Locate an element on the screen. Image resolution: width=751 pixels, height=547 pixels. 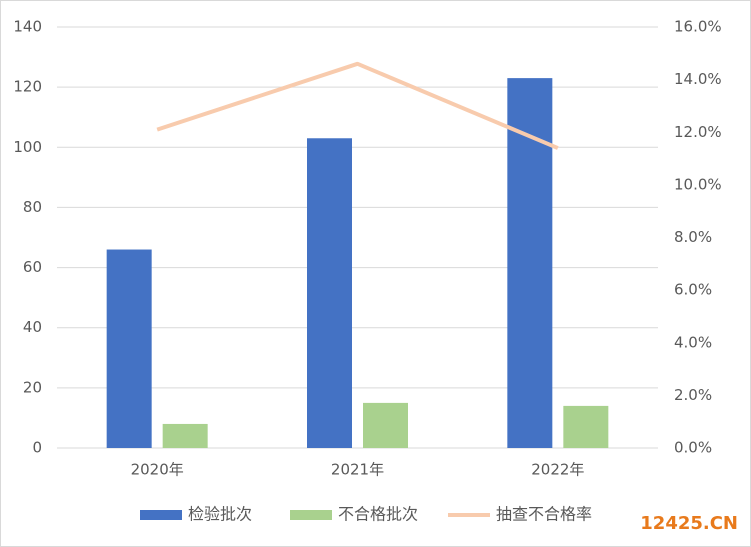
y-tick-label: 140 is located at coordinates (27, 27).